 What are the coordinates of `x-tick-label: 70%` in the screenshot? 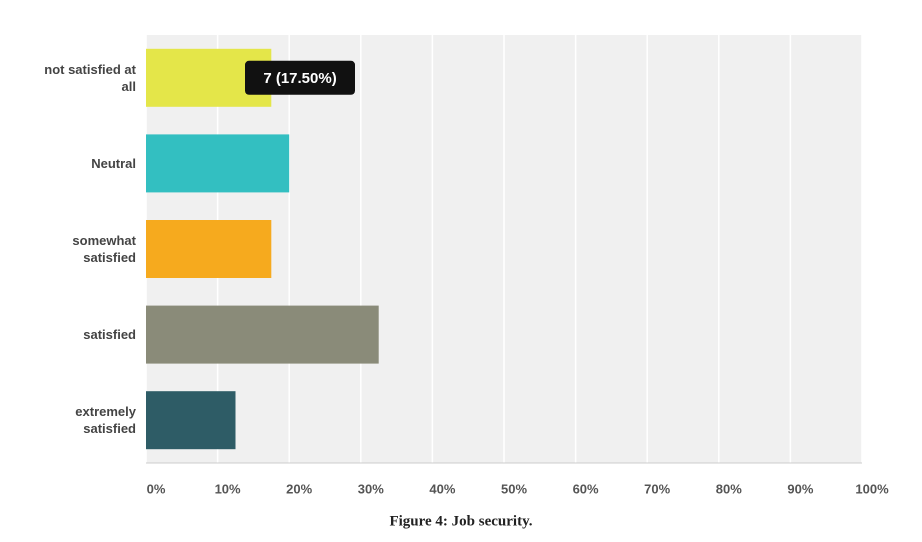 It's located at (657, 488).